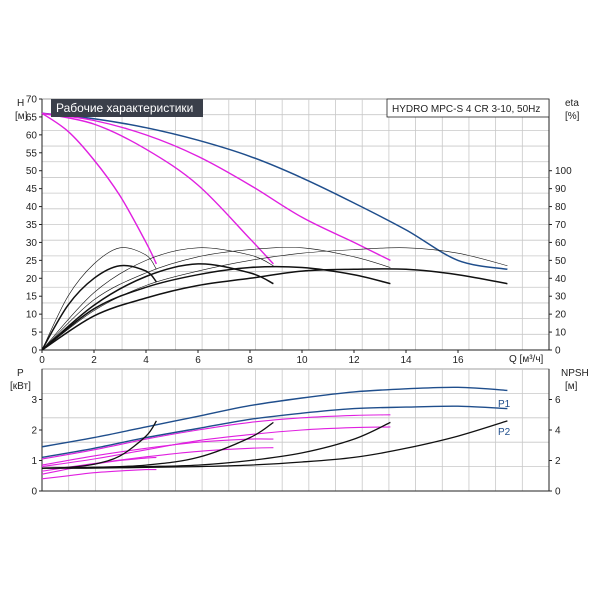  What do you see at coordinates (561, 315) in the screenshot?
I see `y2-tick-label: 20` at bounding box center [561, 315].